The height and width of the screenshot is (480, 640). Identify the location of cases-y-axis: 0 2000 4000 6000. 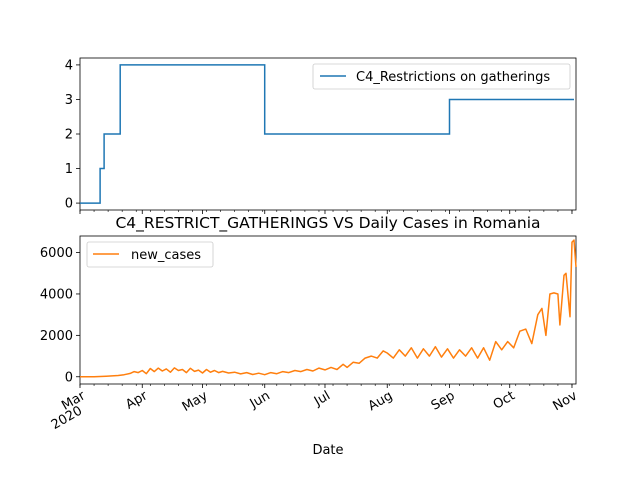
(60, 315).